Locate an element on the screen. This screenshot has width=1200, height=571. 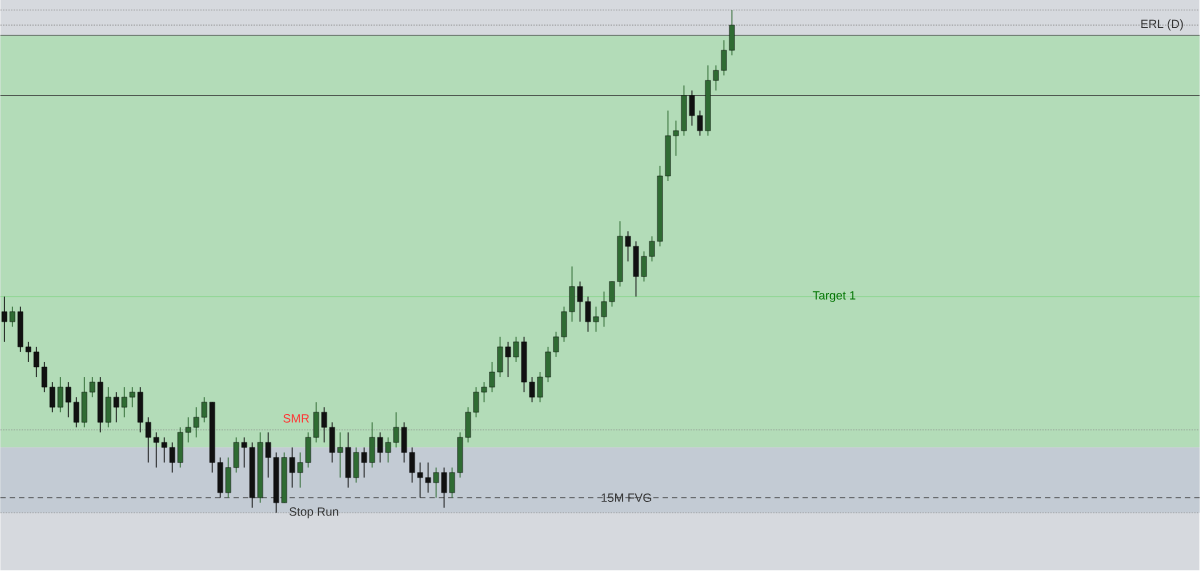
ref-line-label: 15M FVG is located at coordinates (626, 498).